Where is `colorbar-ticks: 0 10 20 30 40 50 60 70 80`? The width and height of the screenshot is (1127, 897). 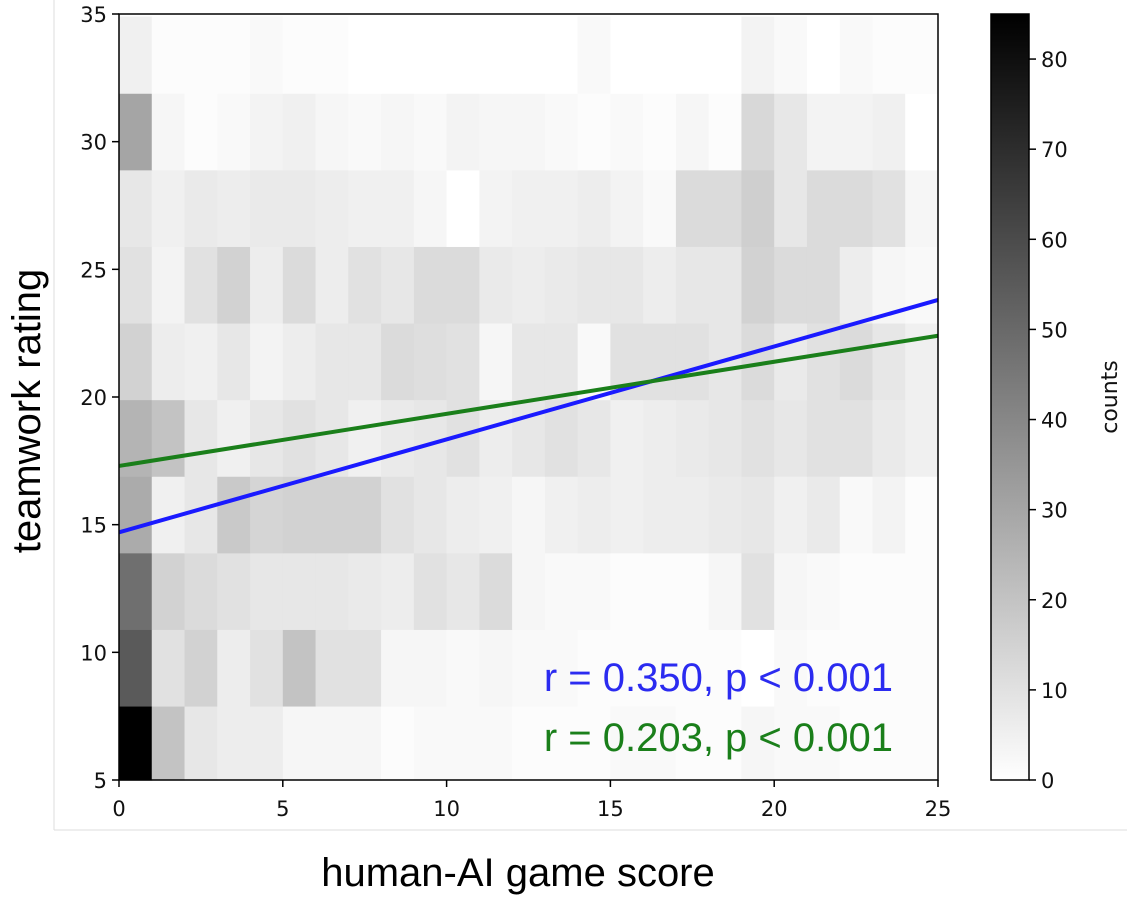 colorbar-ticks: 0 10 20 30 40 50 60 70 80 is located at coordinates (1048, 420).